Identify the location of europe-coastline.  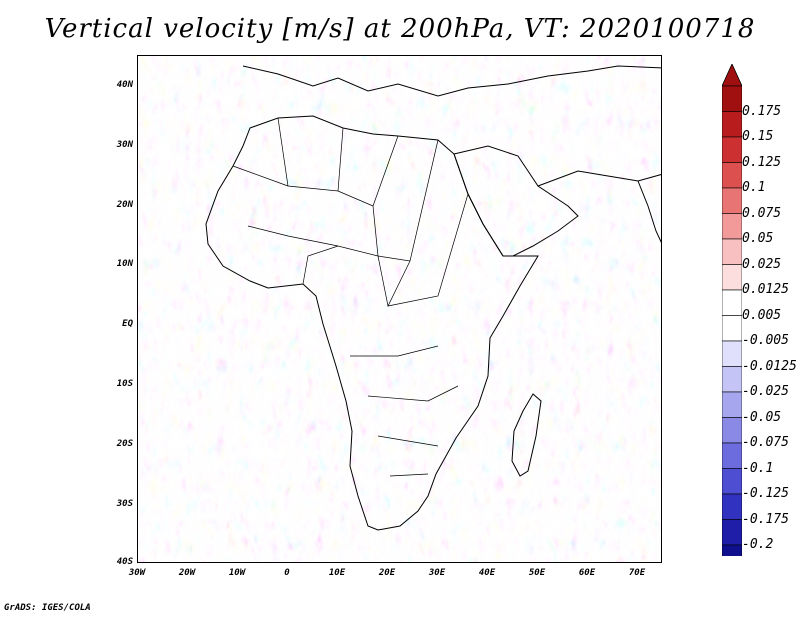
(451, 81).